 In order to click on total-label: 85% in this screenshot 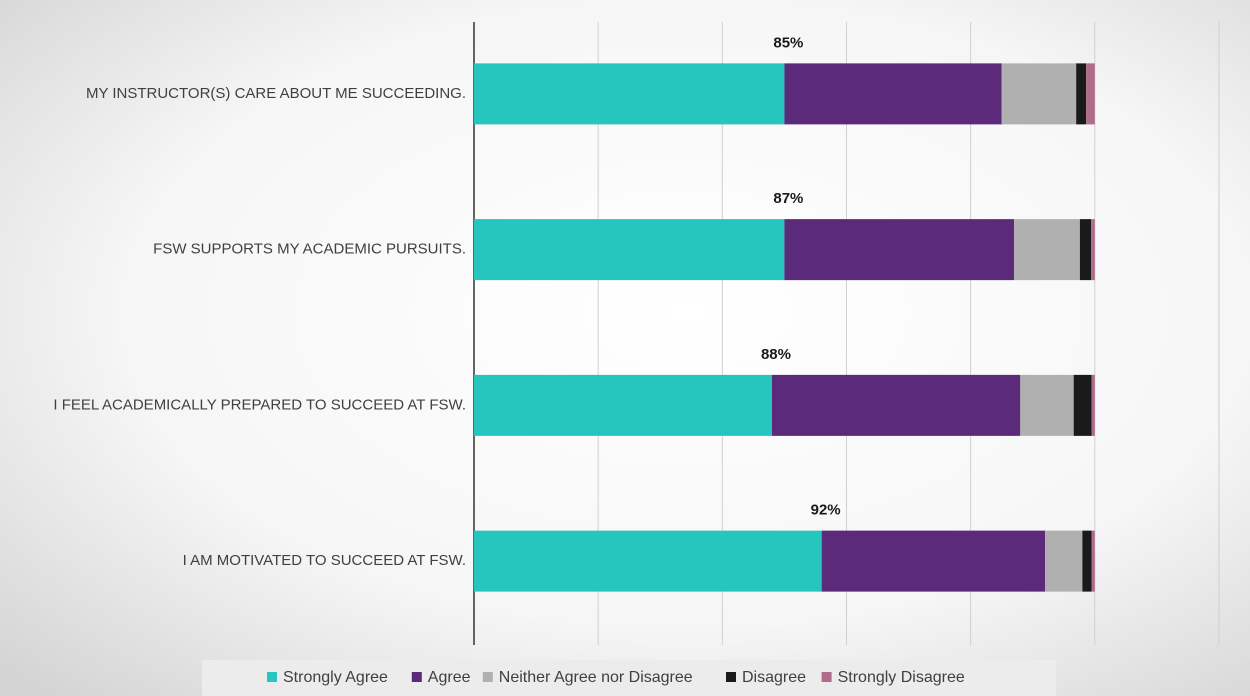, I will do `click(788, 42)`.